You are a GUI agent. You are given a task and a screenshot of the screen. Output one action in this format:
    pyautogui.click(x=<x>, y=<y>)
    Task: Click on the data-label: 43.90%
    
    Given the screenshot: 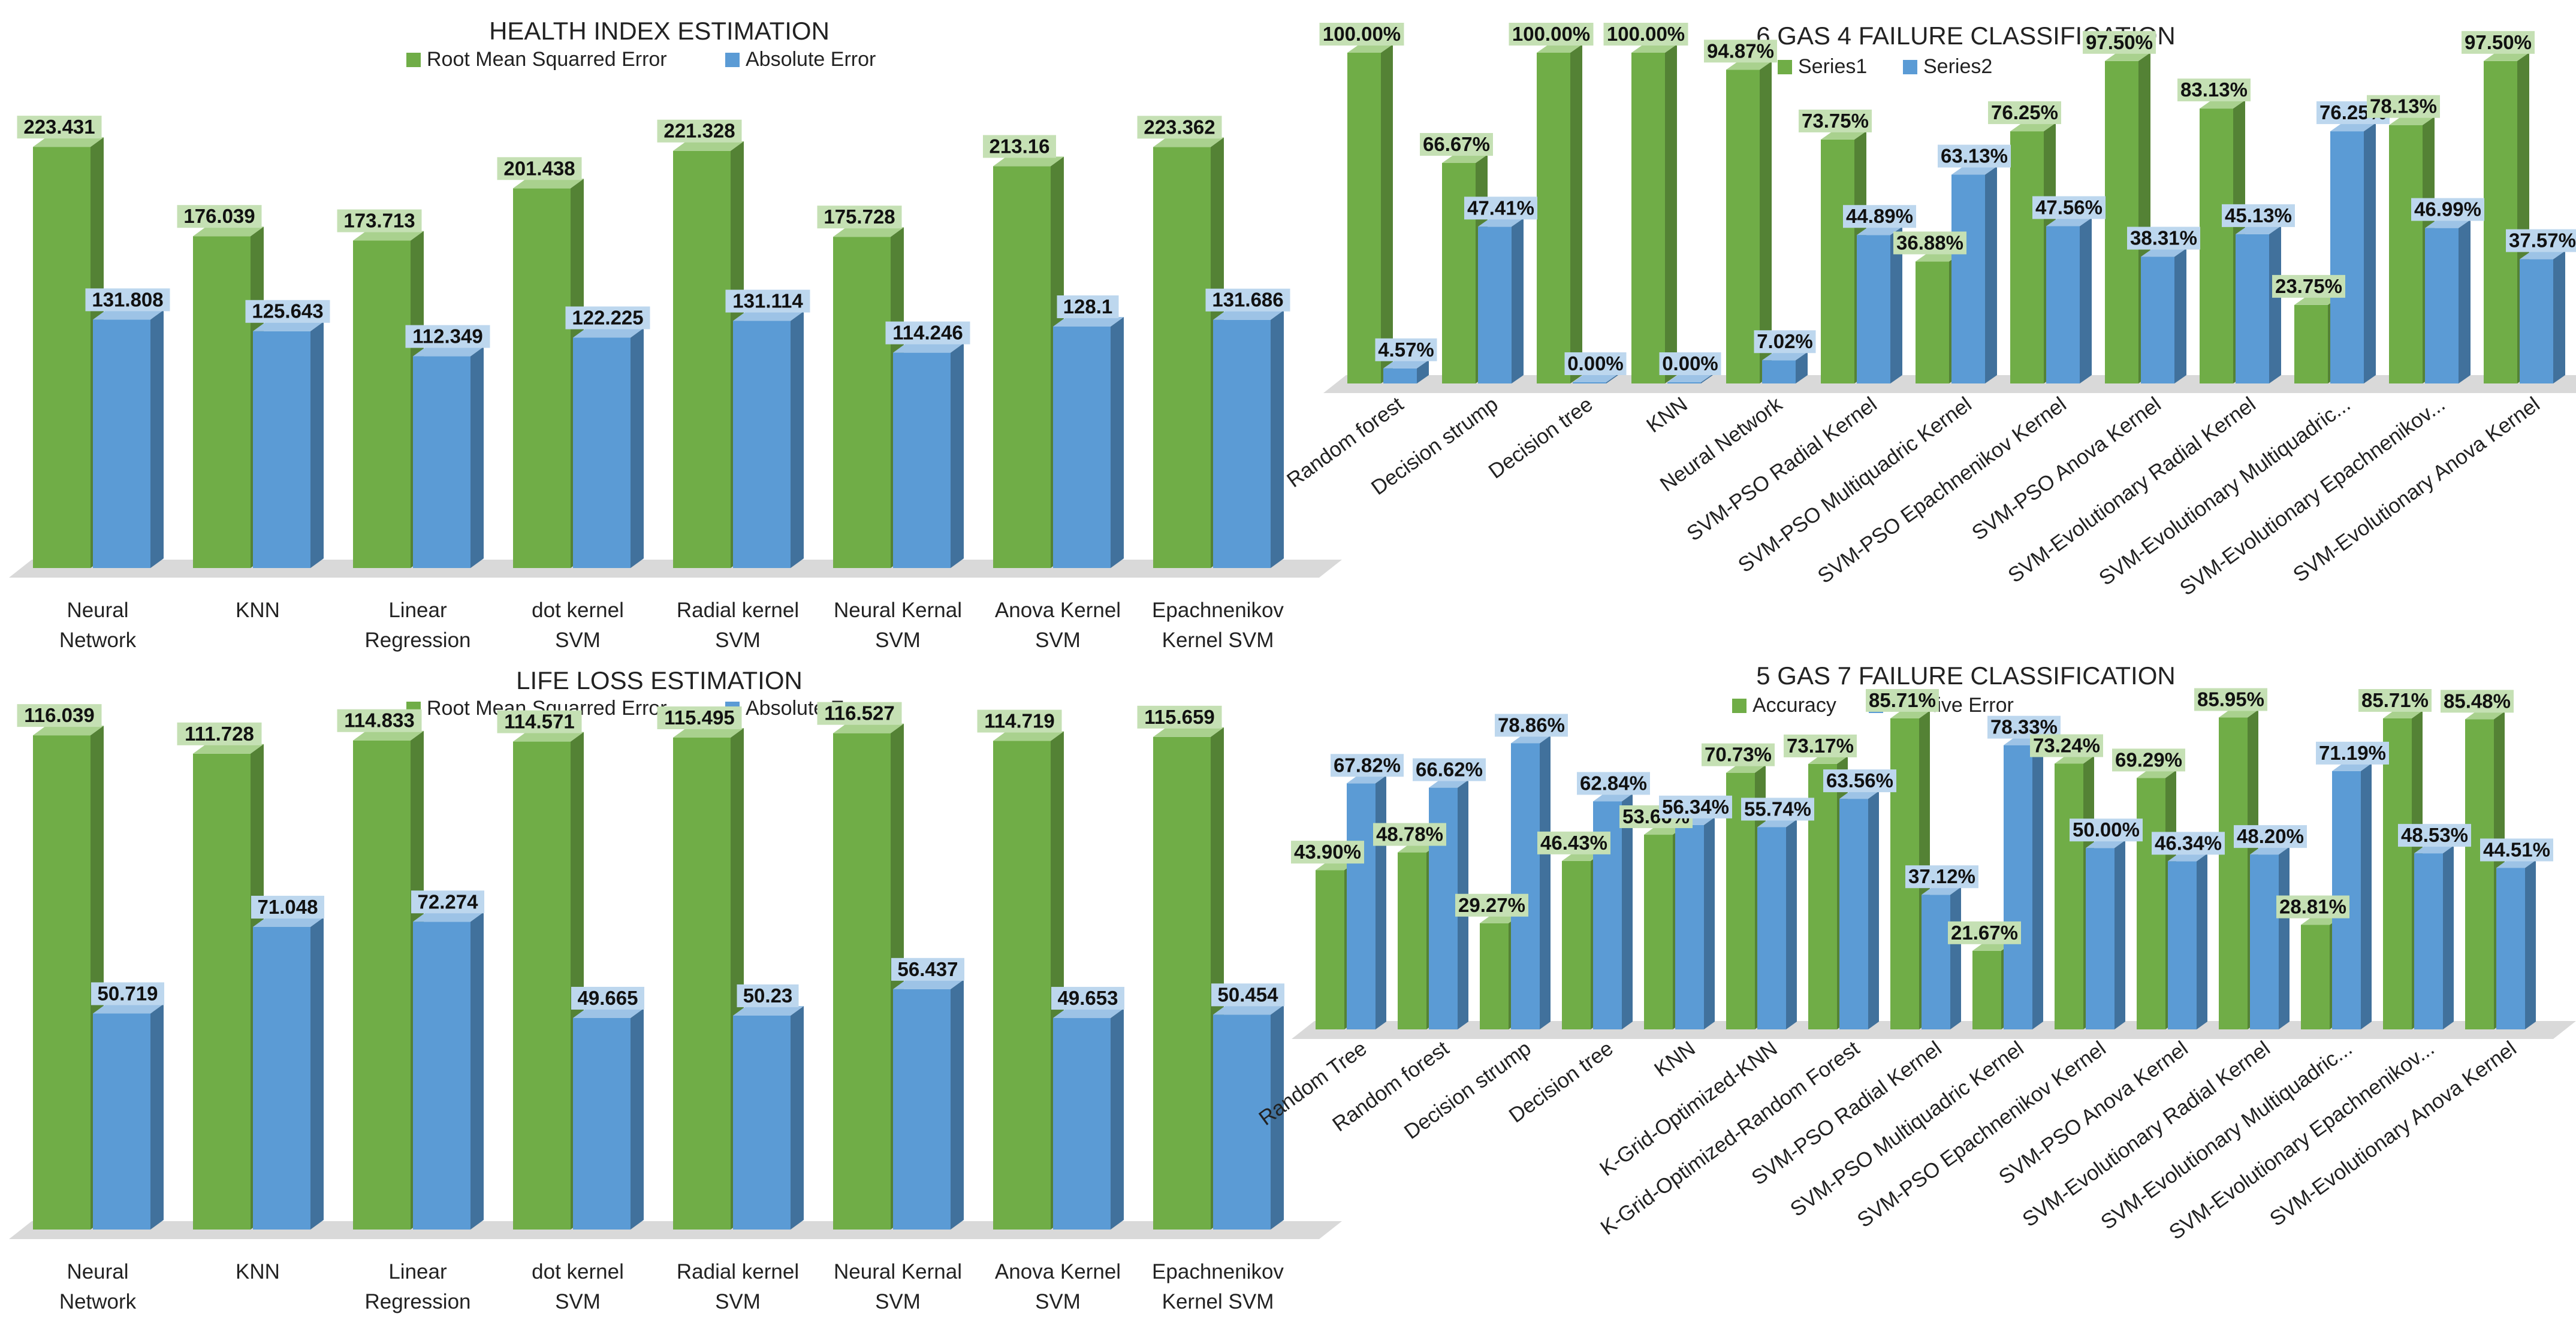 What is the action you would take?
    pyautogui.click(x=1328, y=853)
    